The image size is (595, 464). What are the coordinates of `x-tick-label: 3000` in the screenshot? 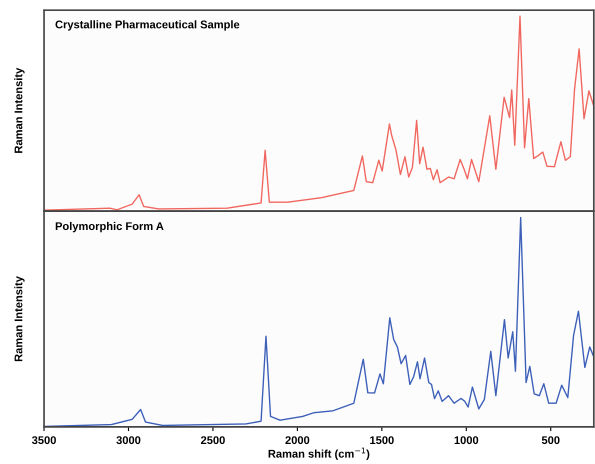 It's located at (128, 440).